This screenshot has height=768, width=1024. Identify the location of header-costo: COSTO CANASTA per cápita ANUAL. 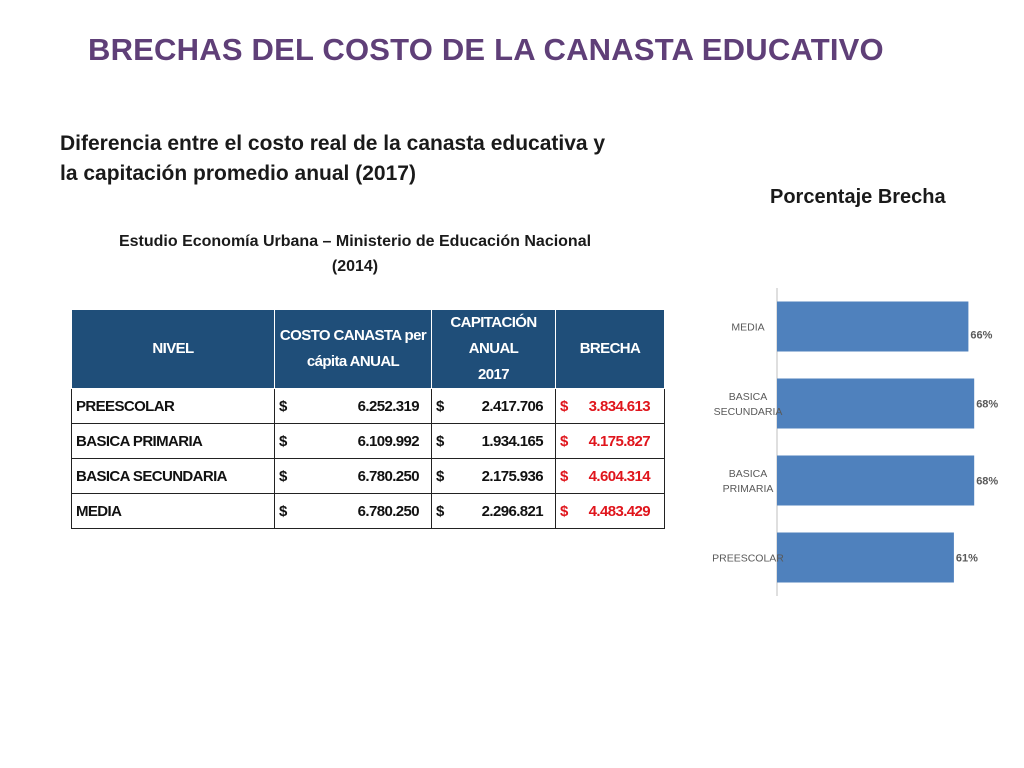
(353, 349).